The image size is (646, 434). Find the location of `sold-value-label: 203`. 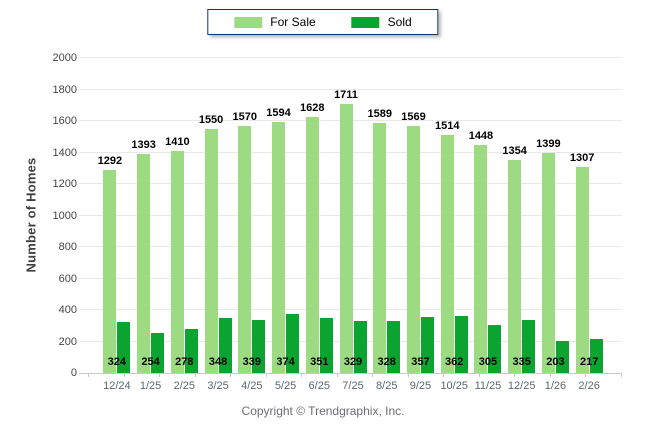

sold-value-label: 203 is located at coordinates (555, 362).